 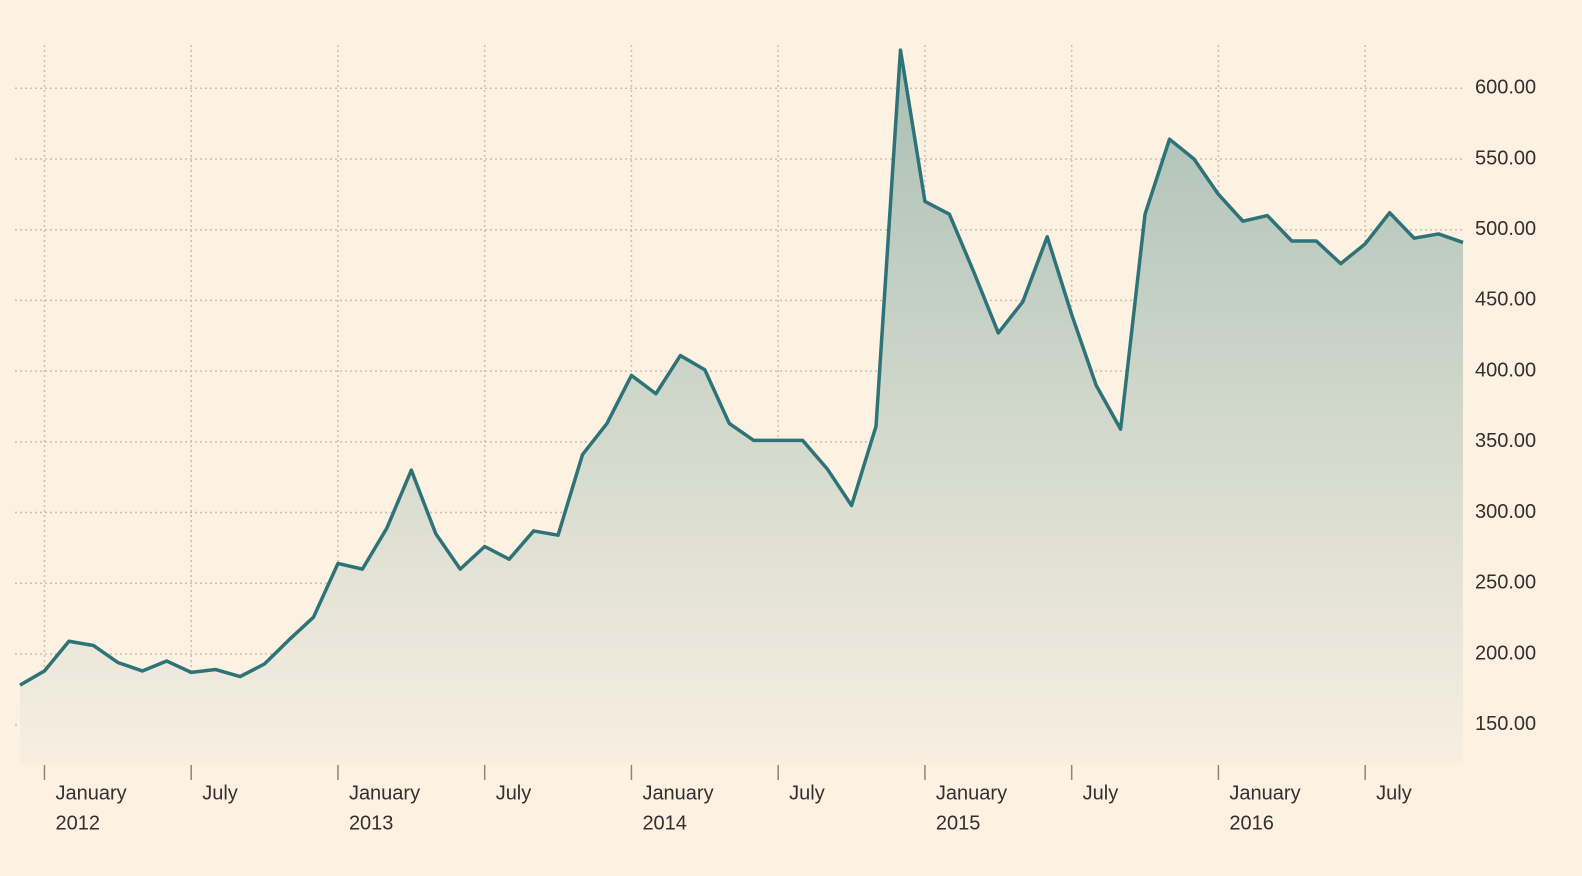 I want to click on y-tick-label: 500.00, so click(x=1505, y=229).